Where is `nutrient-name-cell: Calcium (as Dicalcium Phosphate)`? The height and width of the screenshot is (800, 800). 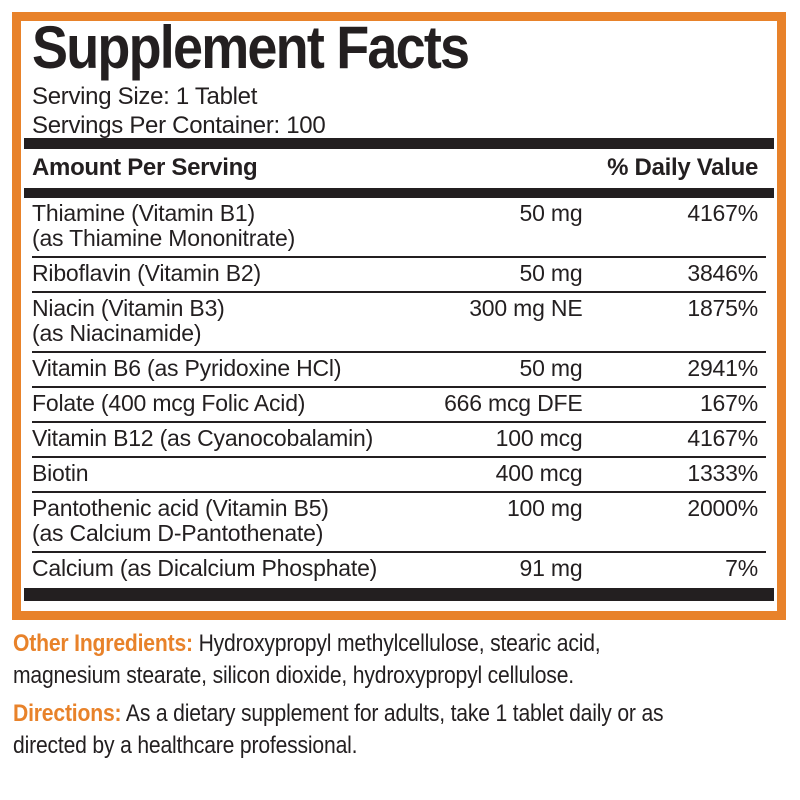
nutrient-name-cell: Calcium (as Dicalcium Phosphate) is located at coordinates (223, 568).